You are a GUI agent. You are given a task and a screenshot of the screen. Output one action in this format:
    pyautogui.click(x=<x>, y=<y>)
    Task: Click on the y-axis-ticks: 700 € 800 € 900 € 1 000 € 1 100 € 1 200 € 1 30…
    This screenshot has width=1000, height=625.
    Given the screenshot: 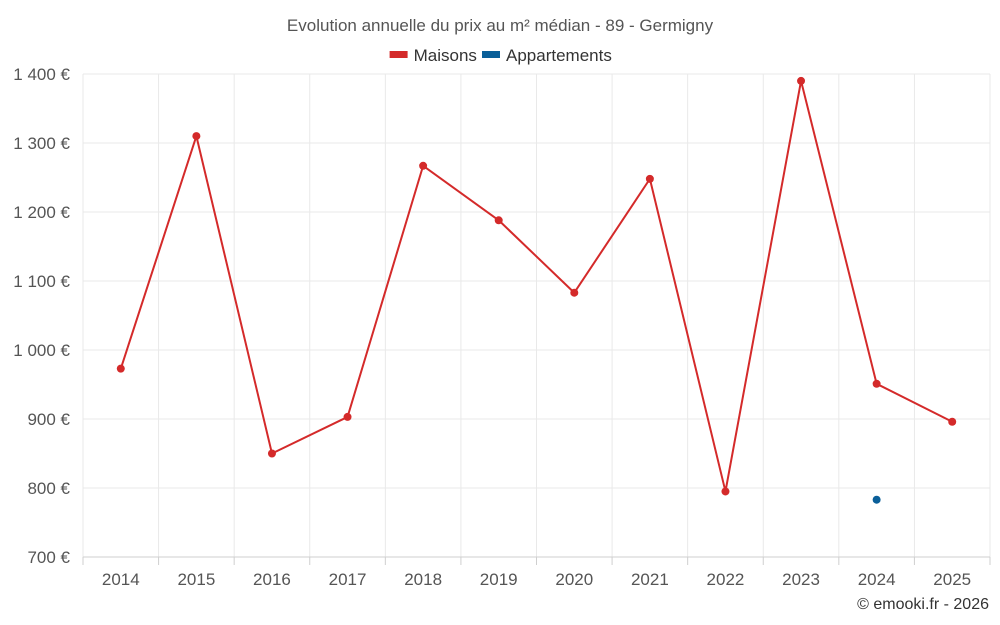 What is the action you would take?
    pyautogui.click(x=41, y=316)
    